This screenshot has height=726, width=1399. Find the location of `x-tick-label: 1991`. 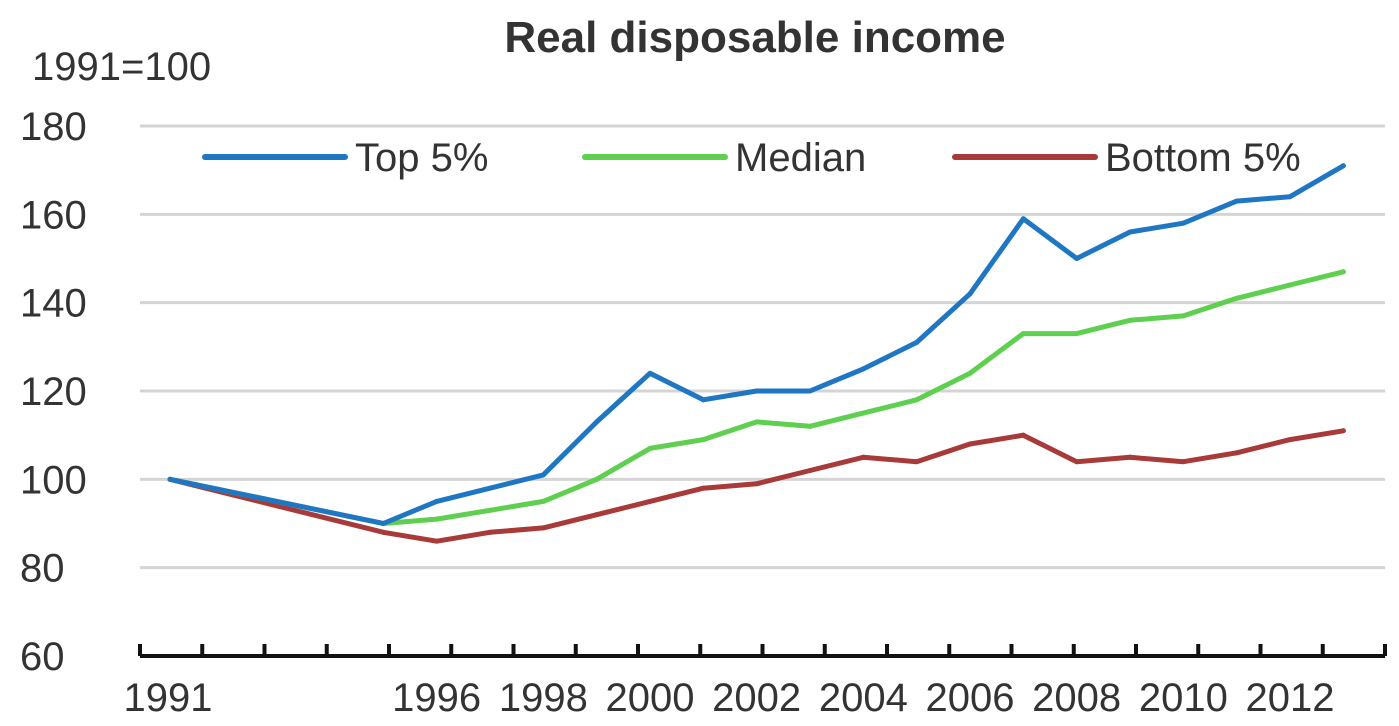

x-tick-label: 1991 is located at coordinates (168, 698).